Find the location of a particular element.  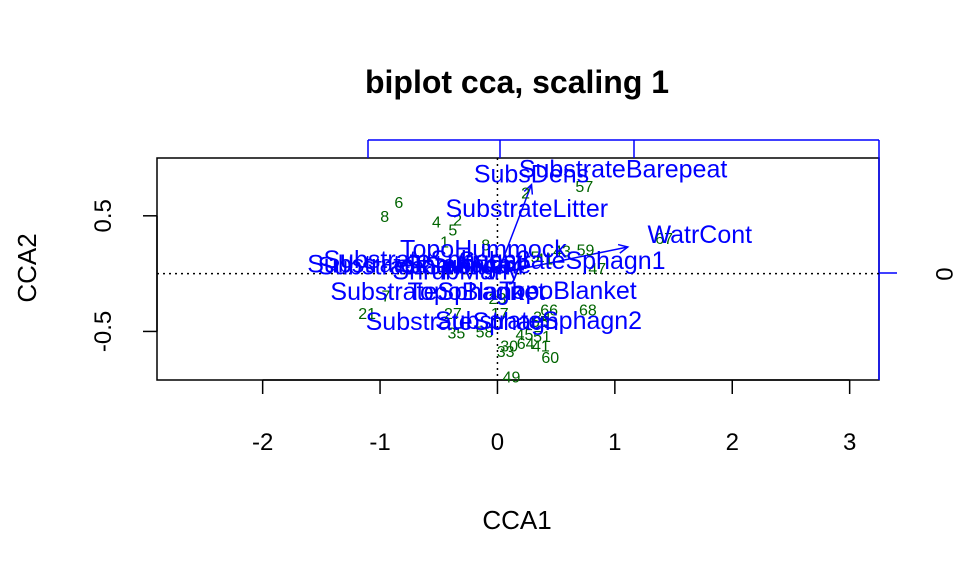

site-label: 4 is located at coordinates (436, 223).